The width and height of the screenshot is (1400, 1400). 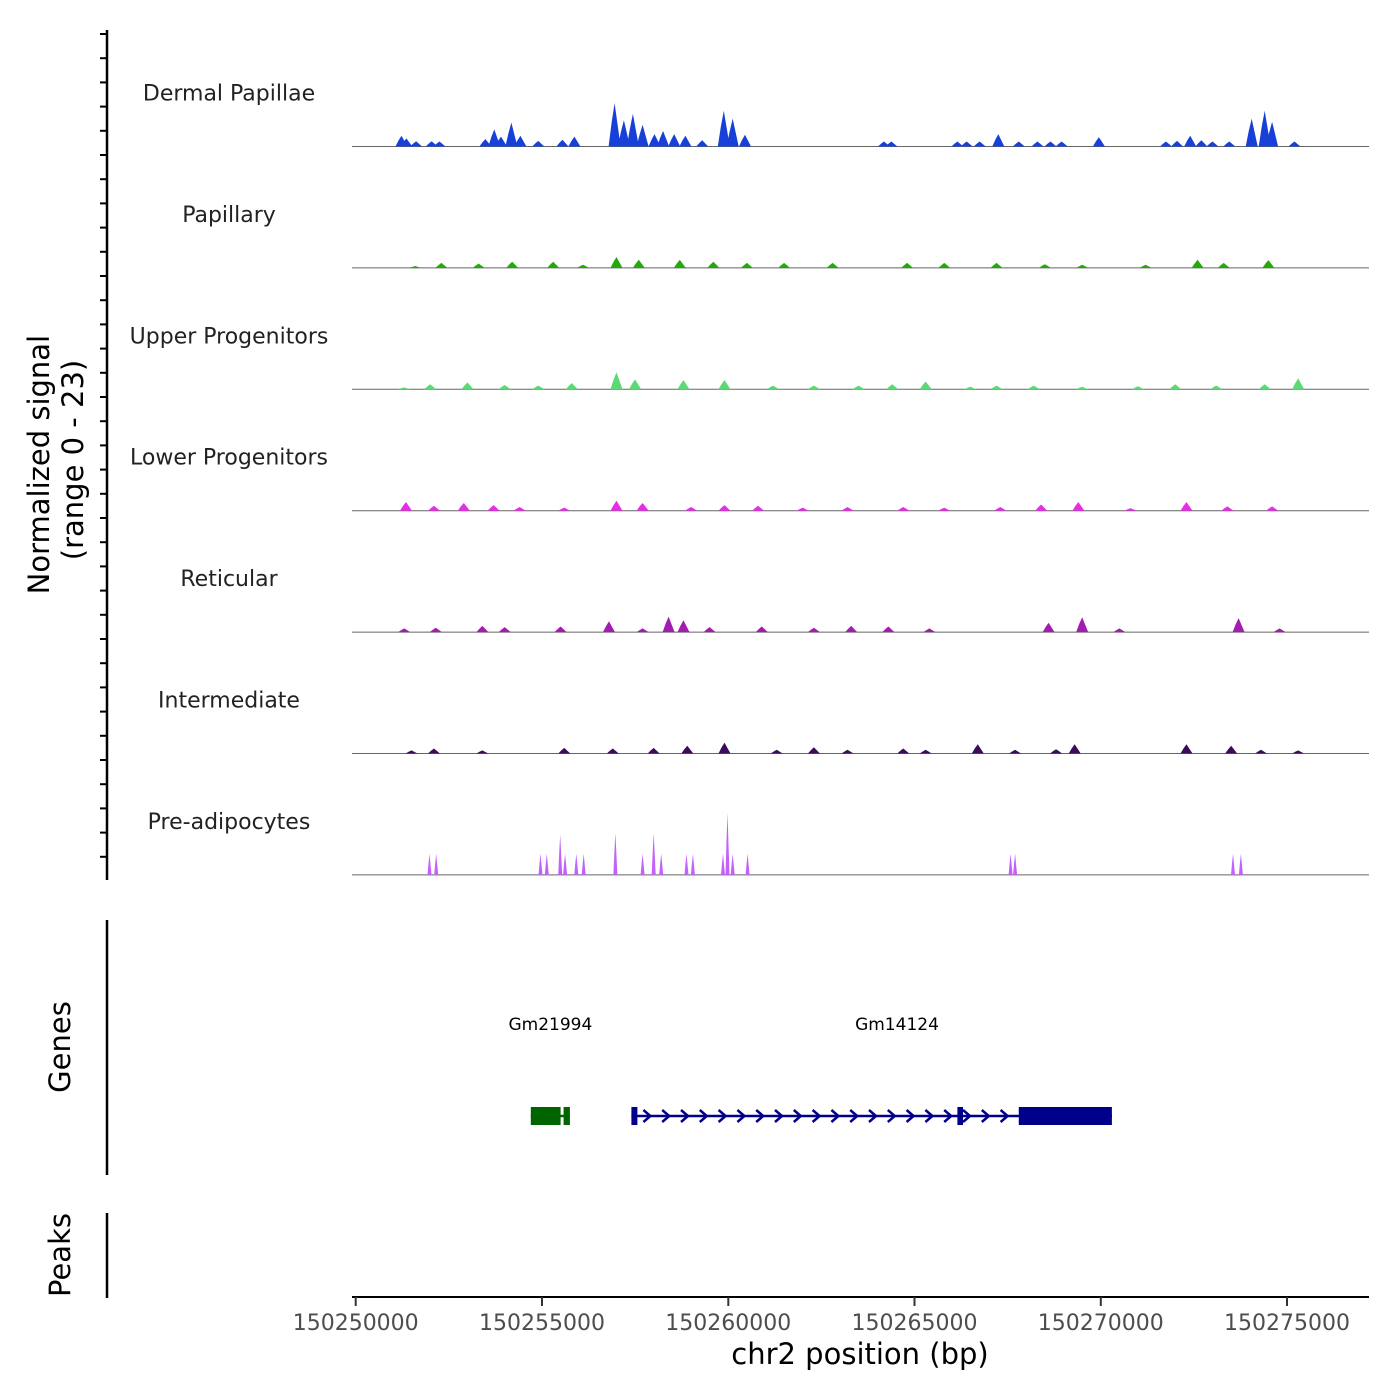 What do you see at coordinates (103, 445) in the screenshot?
I see `signal-y-ticks` at bounding box center [103, 445].